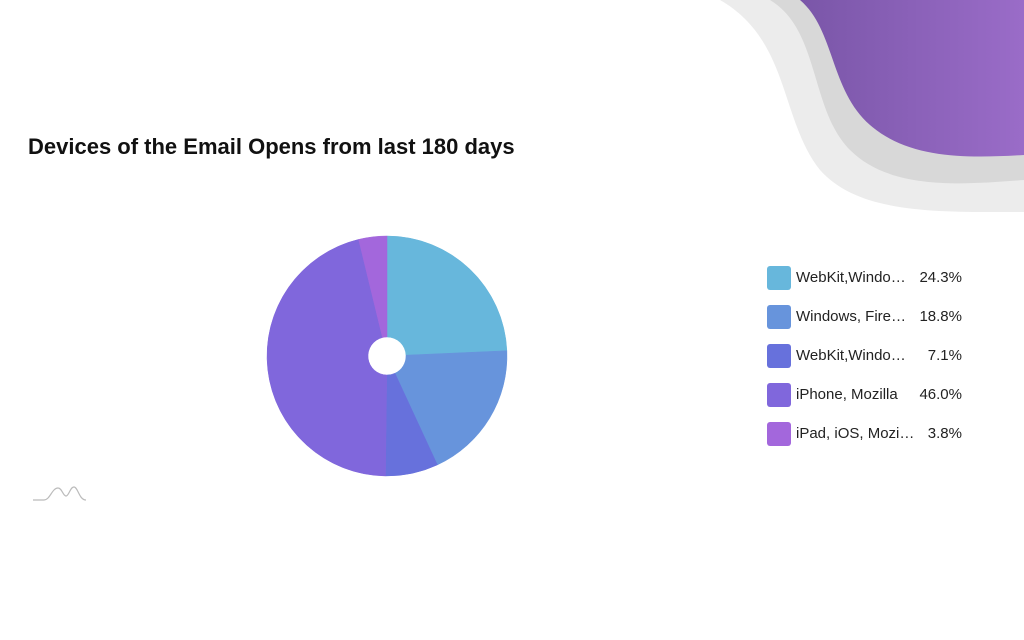 Image resolution: width=1024 pixels, height=640 pixels. Describe the element at coordinates (940, 277) in the screenshot. I see `legend-value: 24.3%` at that location.